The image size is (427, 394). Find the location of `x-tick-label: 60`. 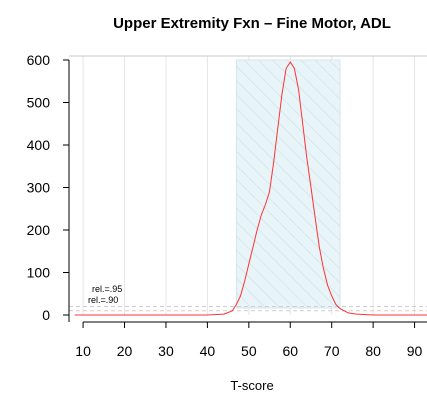

x-tick-label: 60 is located at coordinates (290, 351).